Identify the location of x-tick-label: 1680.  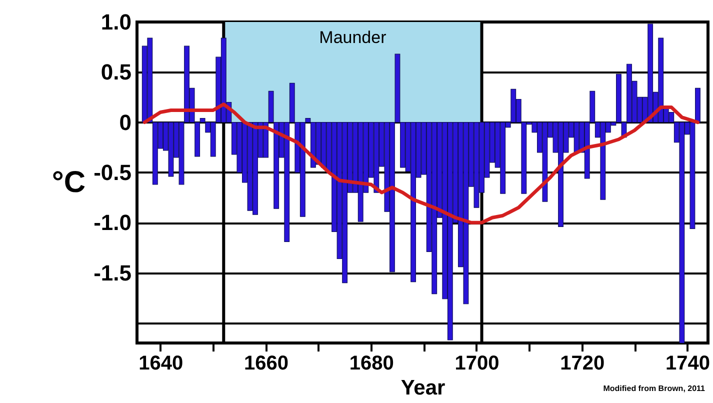
(371, 363).